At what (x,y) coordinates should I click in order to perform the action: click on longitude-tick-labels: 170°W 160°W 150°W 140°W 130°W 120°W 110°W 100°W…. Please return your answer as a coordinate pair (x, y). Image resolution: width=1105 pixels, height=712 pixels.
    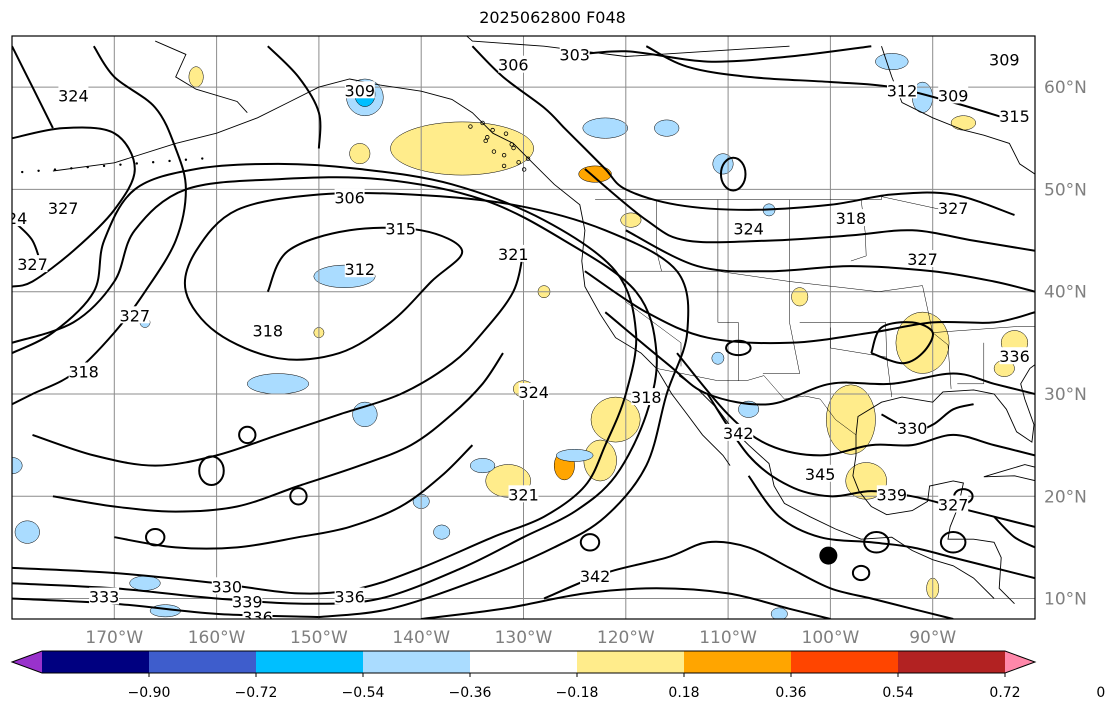
    Looking at the image, I should click on (520, 638).